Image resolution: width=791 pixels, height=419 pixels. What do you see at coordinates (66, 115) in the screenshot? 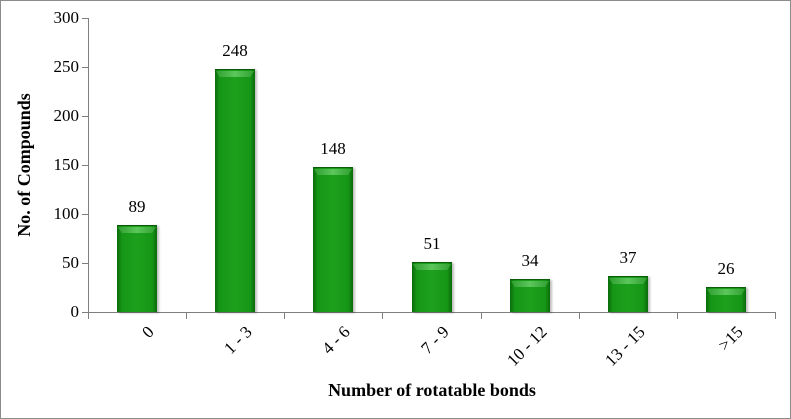
I see `y-tick-label: 200` at bounding box center [66, 115].